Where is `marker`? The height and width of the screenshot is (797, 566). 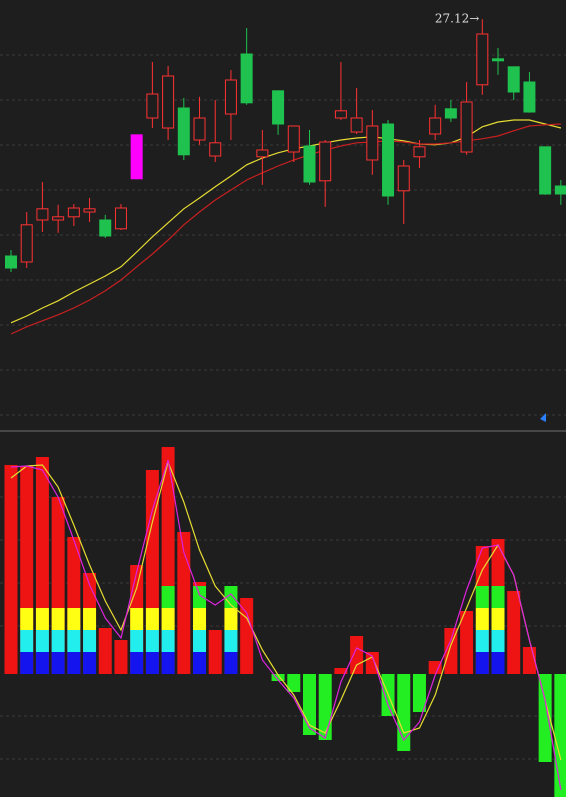
marker is located at coordinates (543, 417).